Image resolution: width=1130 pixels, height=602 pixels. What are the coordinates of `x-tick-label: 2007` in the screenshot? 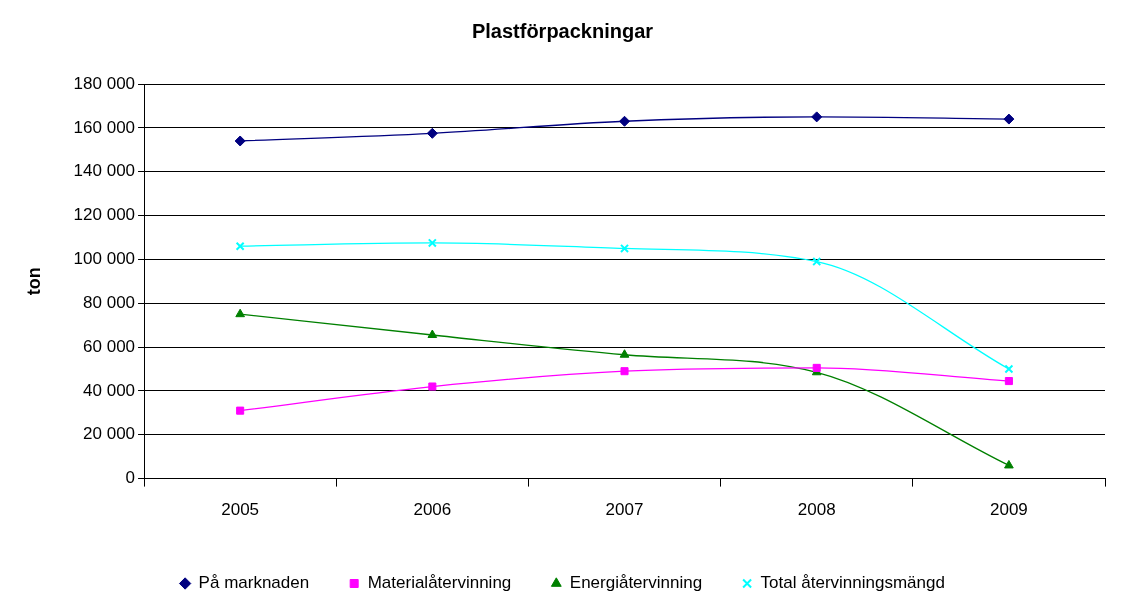 It's located at (624, 510).